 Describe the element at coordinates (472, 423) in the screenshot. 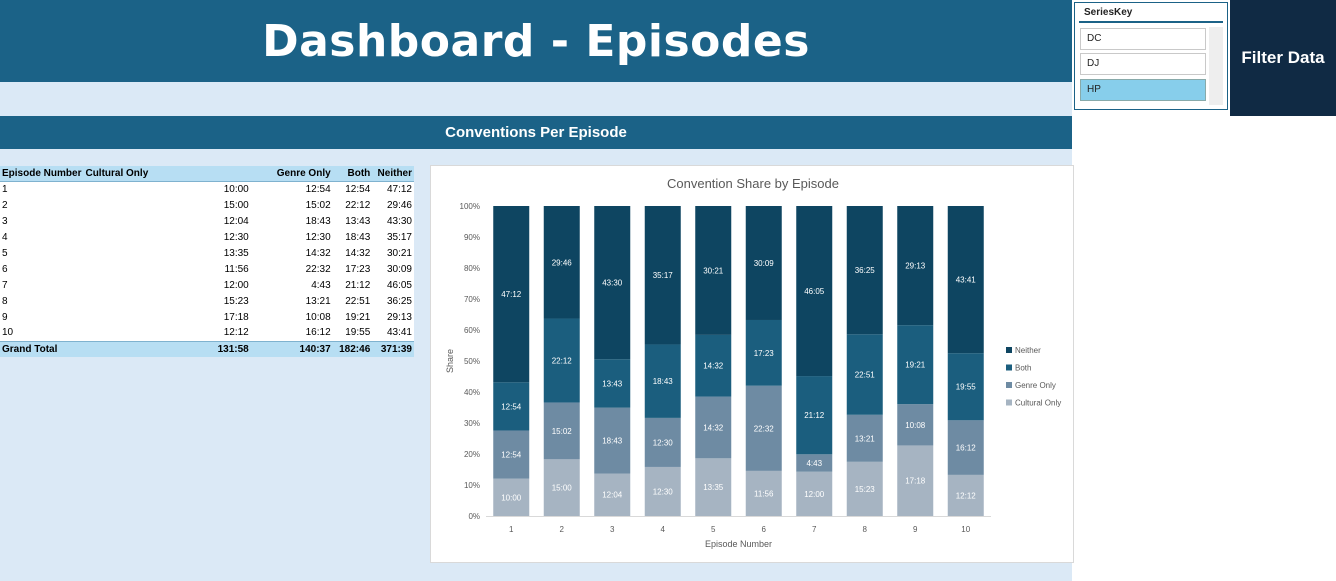

I see `y-tick-label: 30%` at that location.